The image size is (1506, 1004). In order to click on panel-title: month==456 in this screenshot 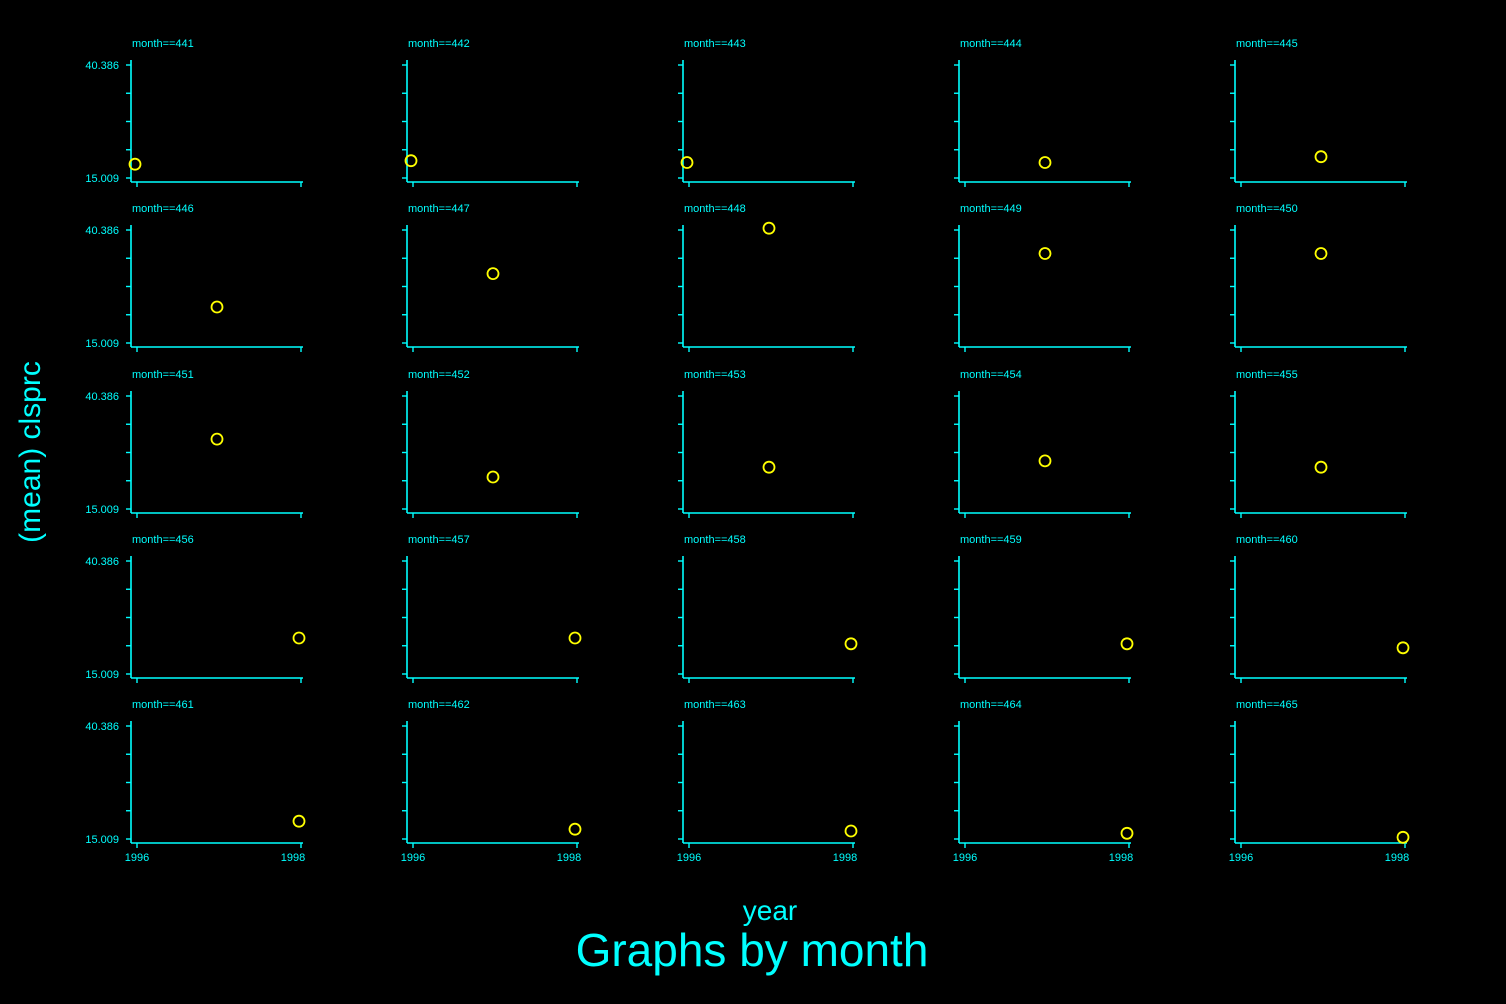, I will do `click(163, 540)`.